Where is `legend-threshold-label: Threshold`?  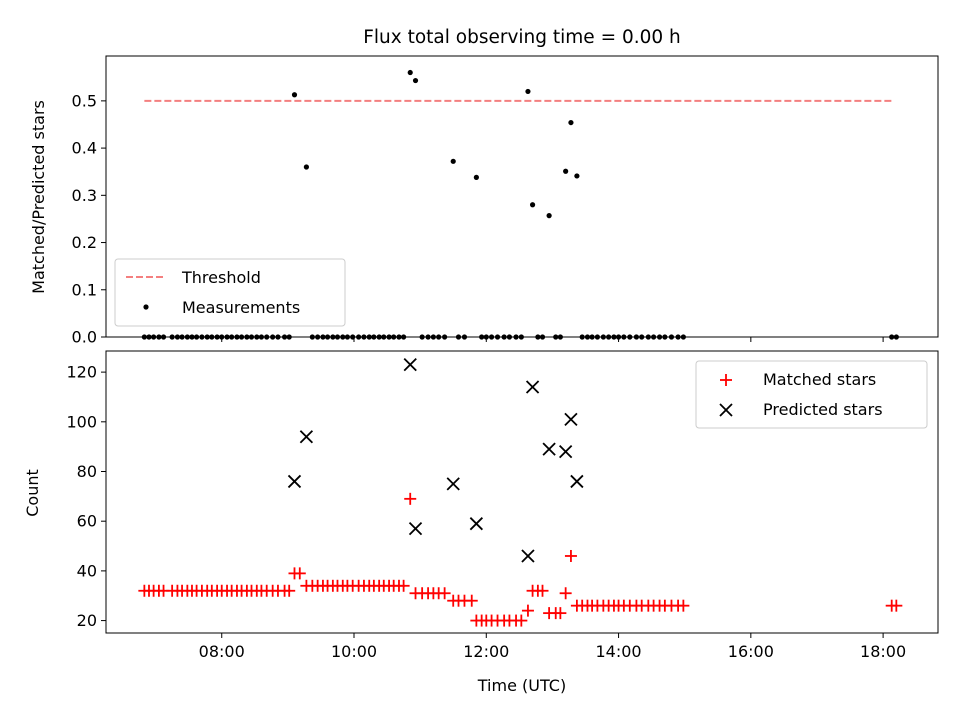
legend-threshold-label: Threshold is located at coordinates (221, 277).